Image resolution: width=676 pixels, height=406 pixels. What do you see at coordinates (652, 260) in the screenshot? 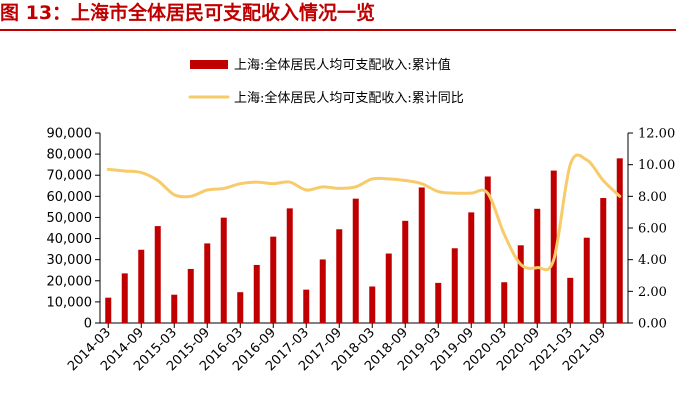
I see `y-right-tick-label: 4.00` at bounding box center [652, 260].